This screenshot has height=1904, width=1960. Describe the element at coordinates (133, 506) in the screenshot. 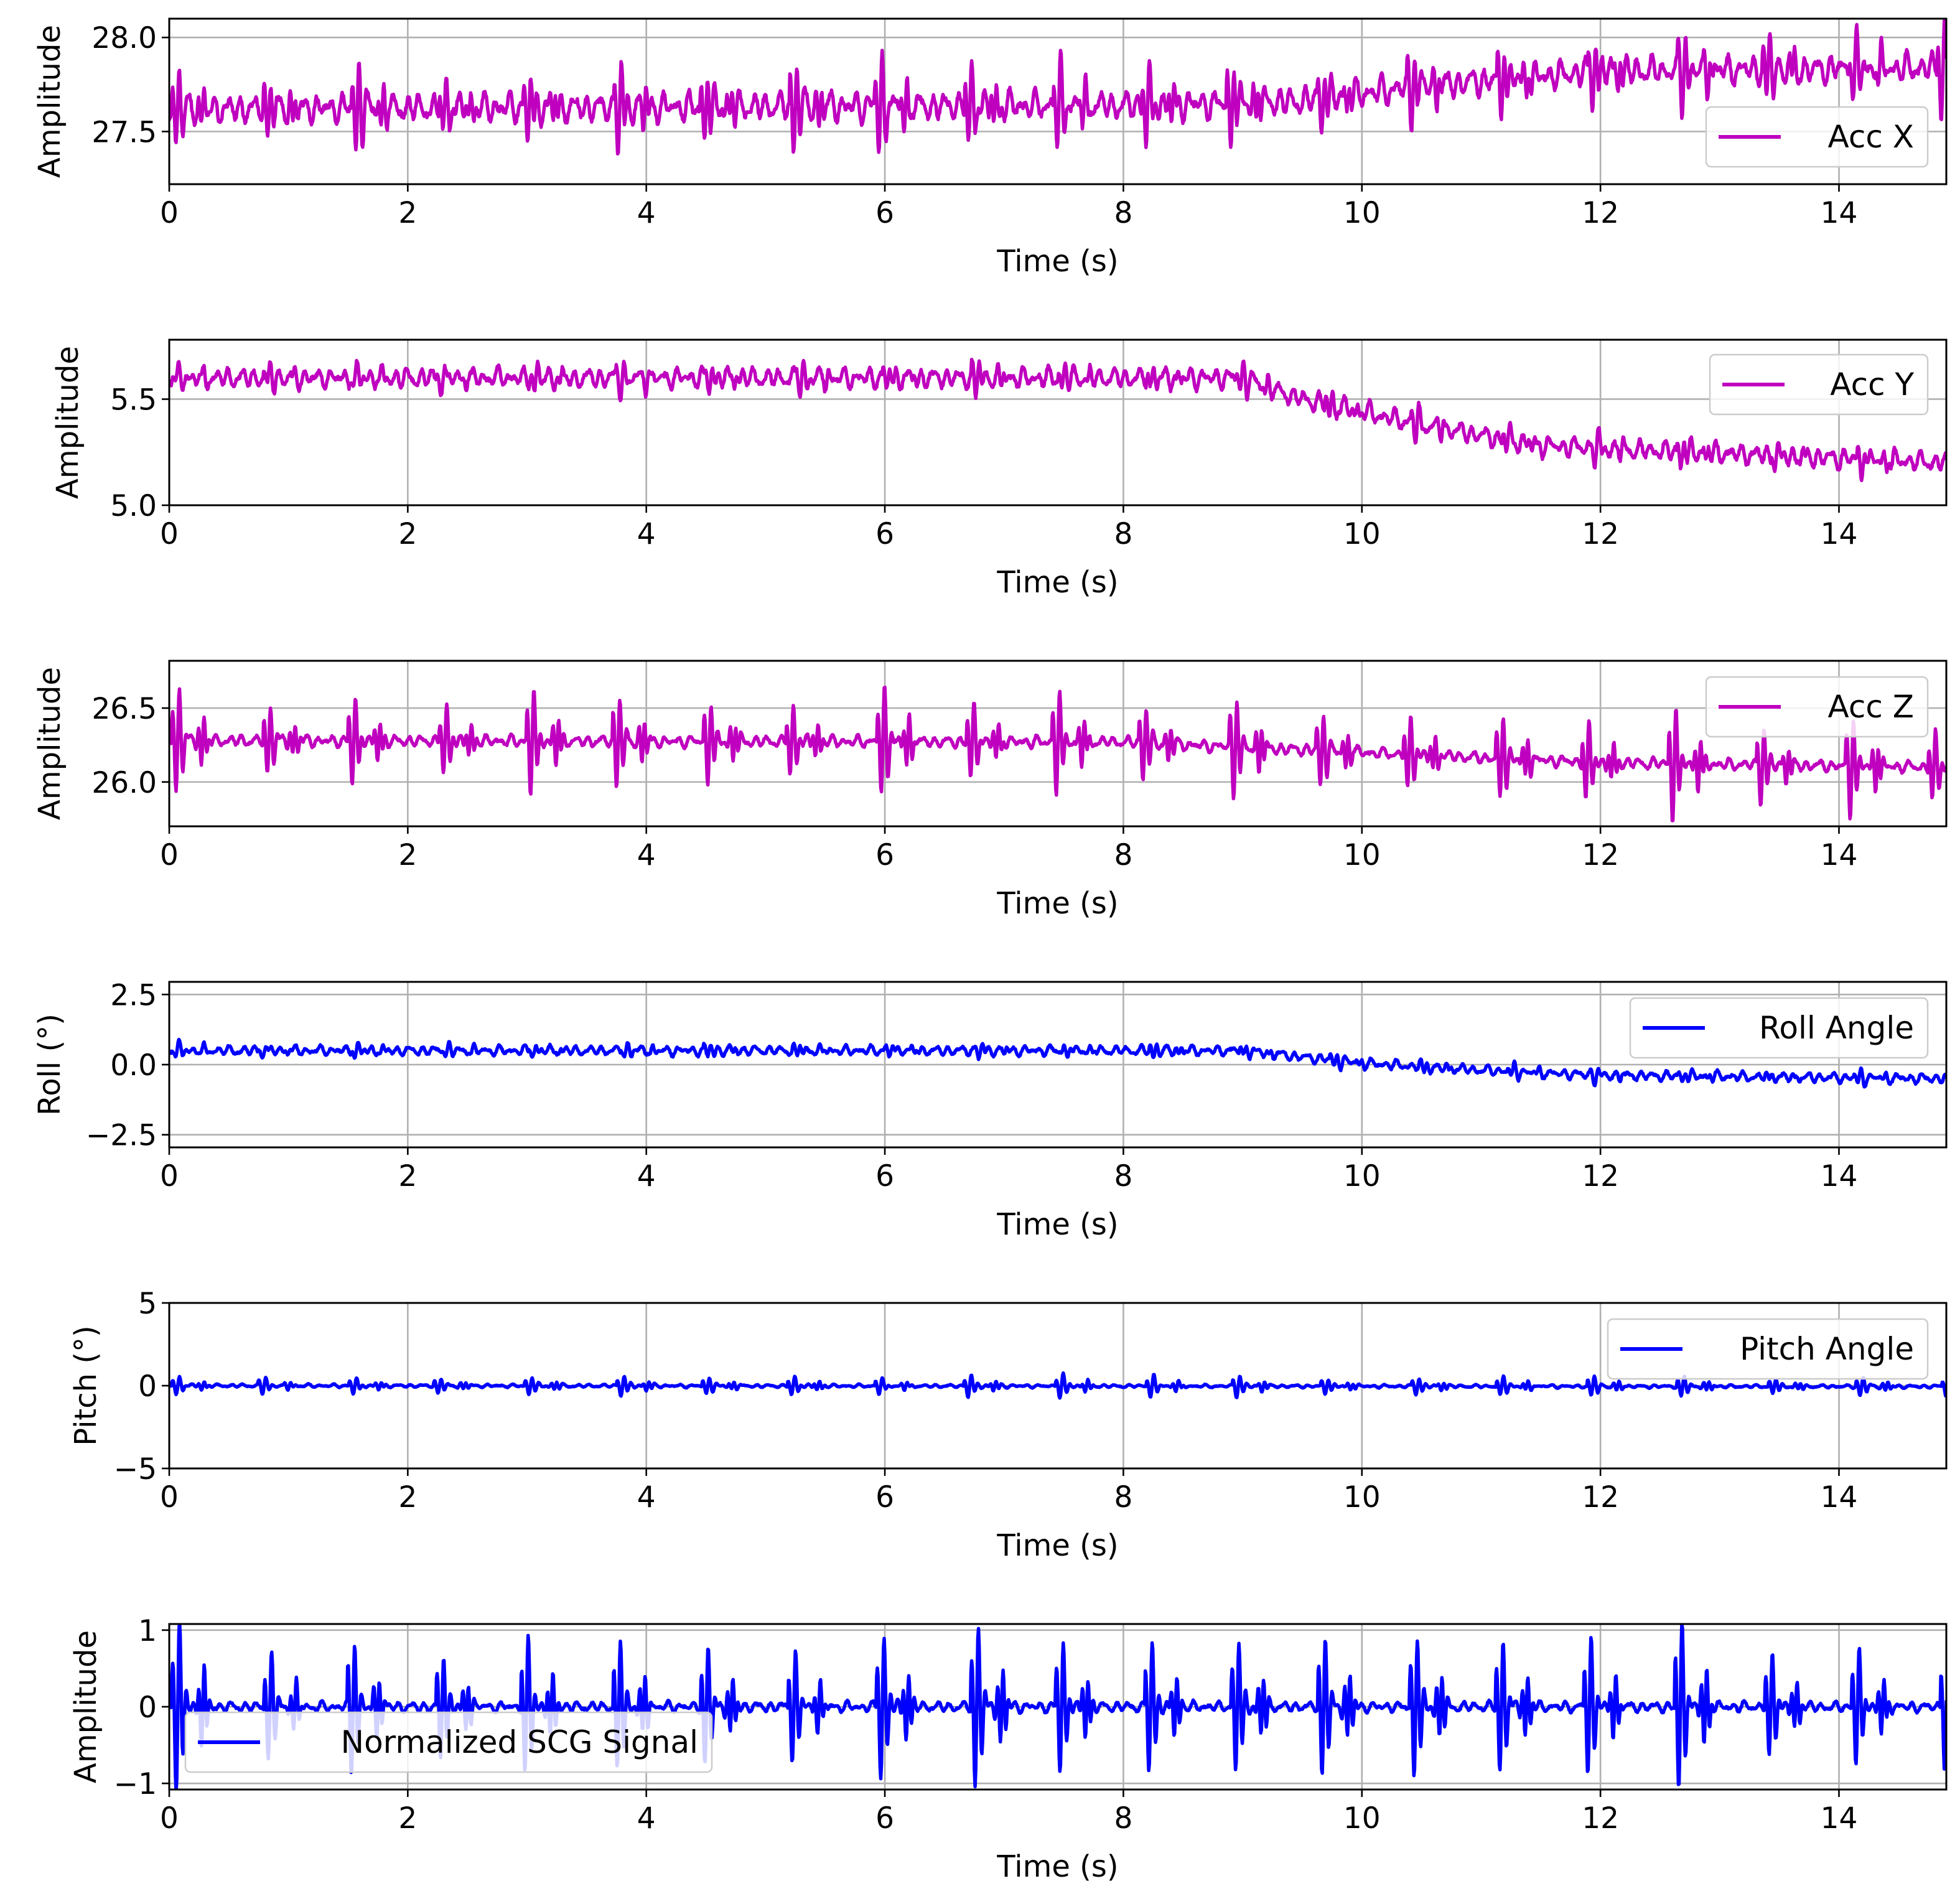

I see `y-tick-label: 5.0` at that location.